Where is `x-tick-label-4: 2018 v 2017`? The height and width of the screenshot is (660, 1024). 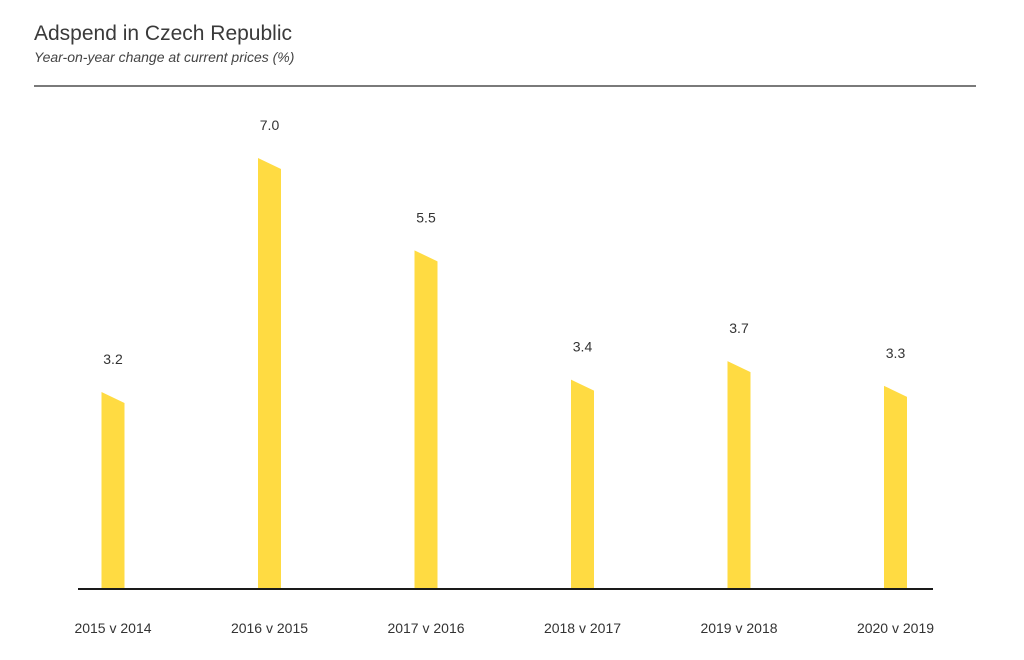 x-tick-label-4: 2018 v 2017 is located at coordinates (582, 628).